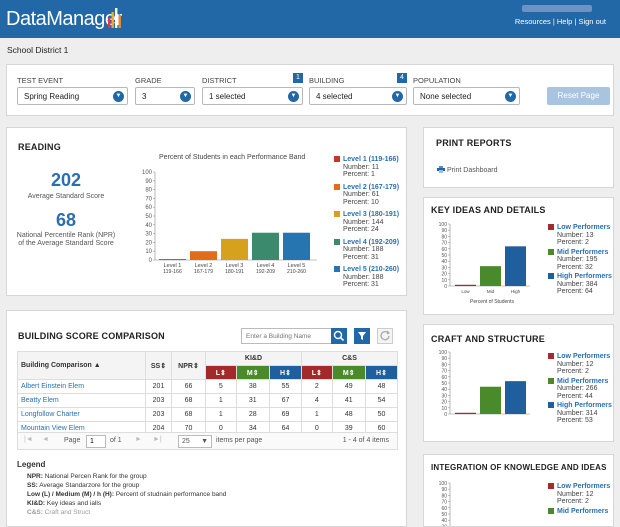 This screenshot has width=620, height=527. Describe the element at coordinates (584, 405) in the screenshot. I see `legend-label: High Performers` at that location.